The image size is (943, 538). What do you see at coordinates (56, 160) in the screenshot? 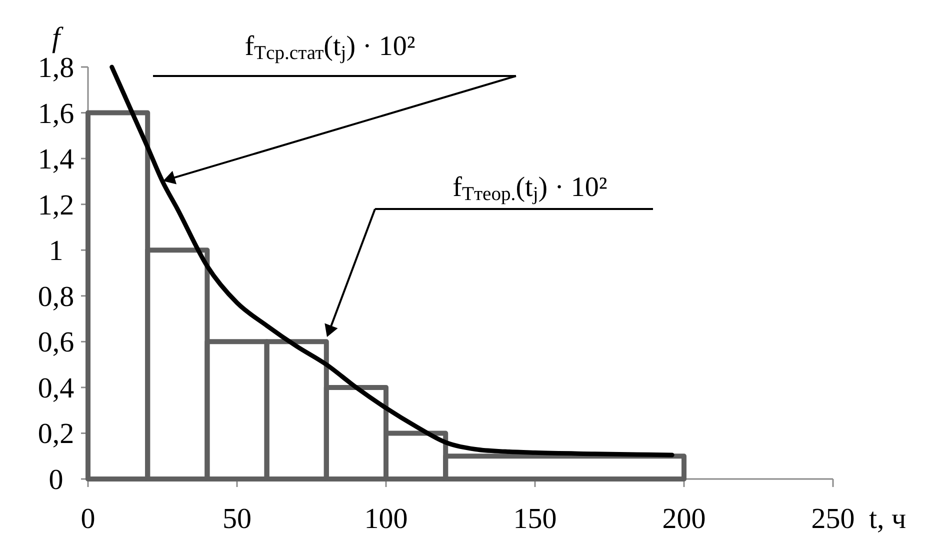
I see `y-tick-label: 1,4` at bounding box center [56, 160].